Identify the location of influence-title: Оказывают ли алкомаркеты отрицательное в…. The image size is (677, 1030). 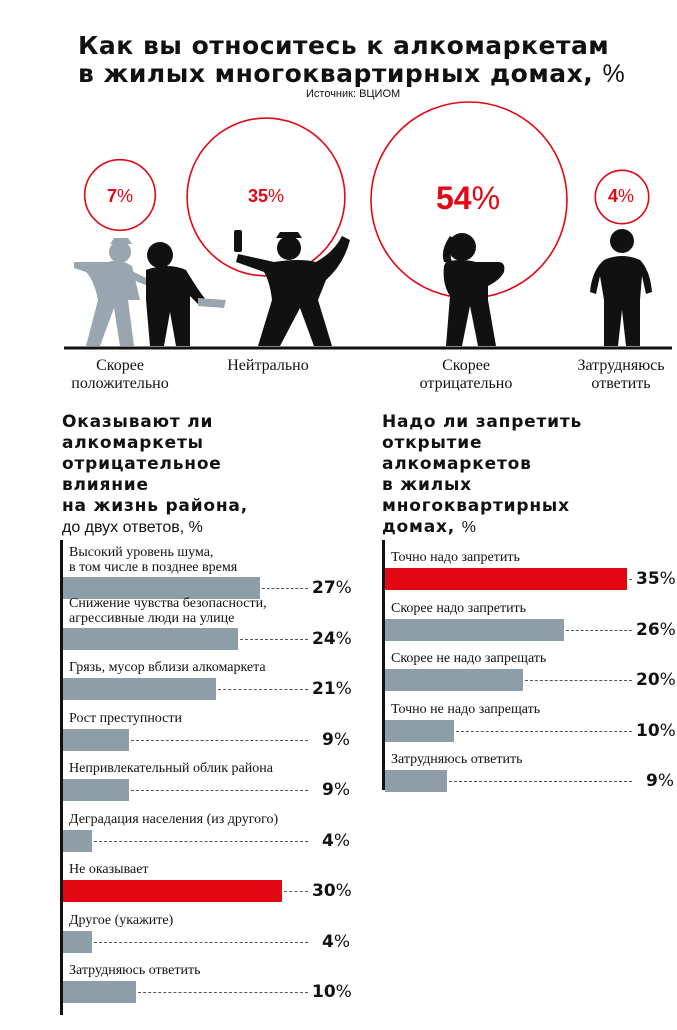
(212, 475).